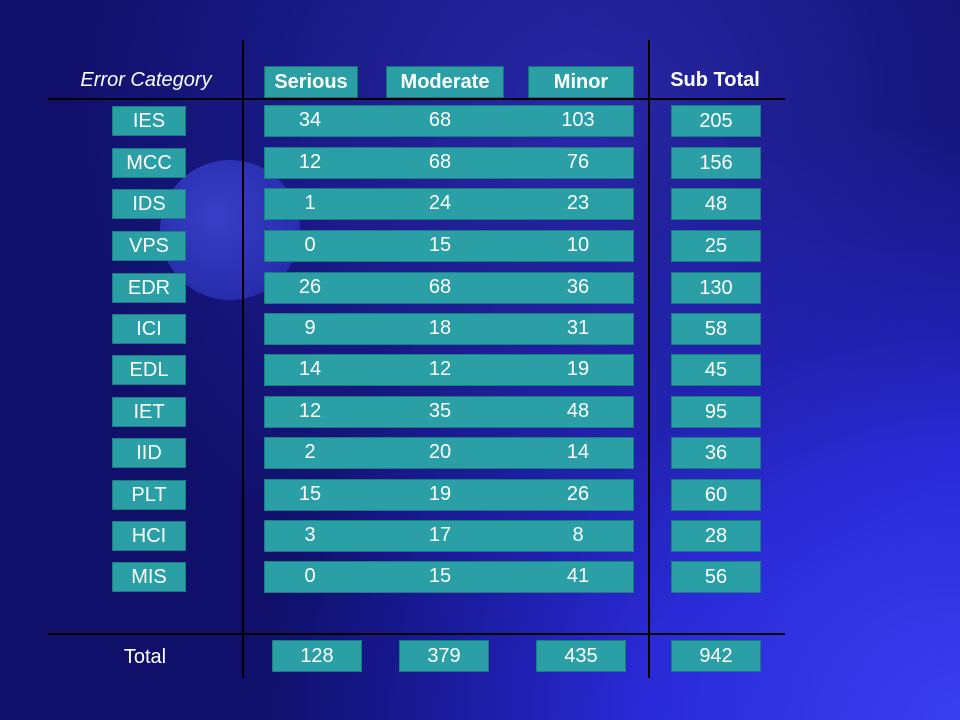 This screenshot has height=720, width=960. Describe the element at coordinates (715, 80) in the screenshot. I see `header-sub-total: Sub Total` at that location.